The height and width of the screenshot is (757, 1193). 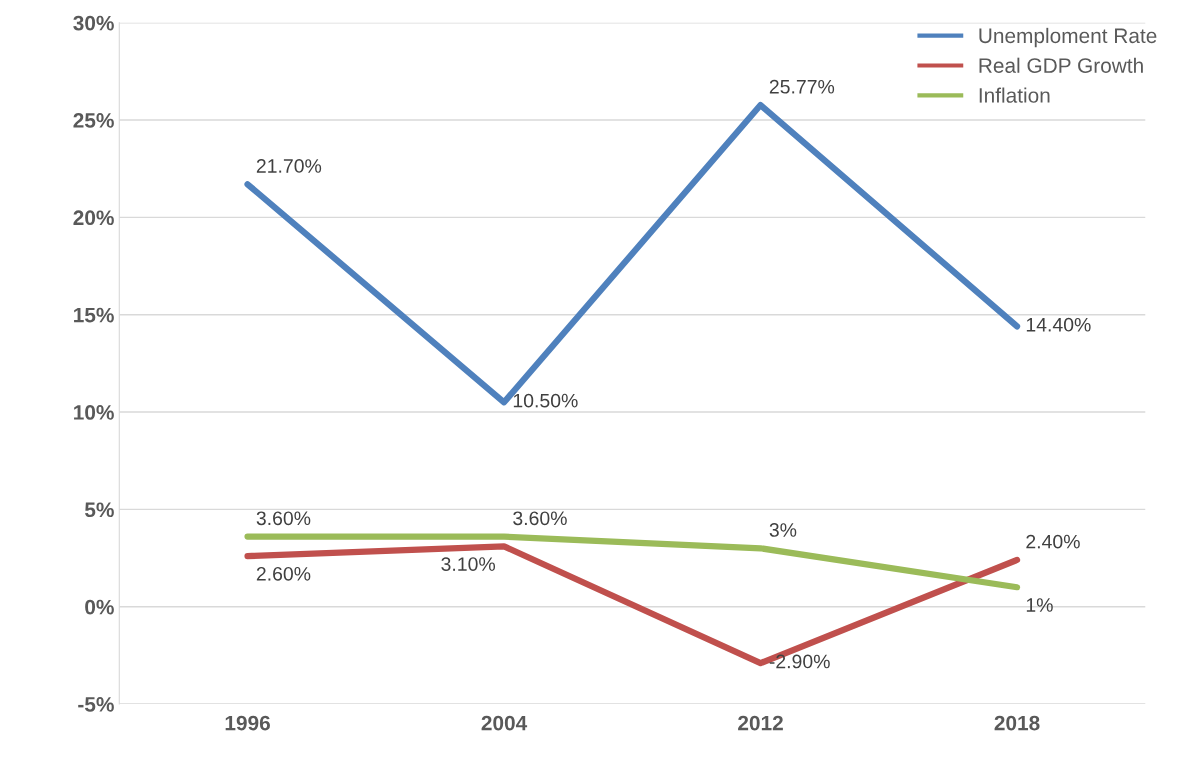 What do you see at coordinates (799, 661) in the screenshot?
I see `data-label: -2.90%` at bounding box center [799, 661].